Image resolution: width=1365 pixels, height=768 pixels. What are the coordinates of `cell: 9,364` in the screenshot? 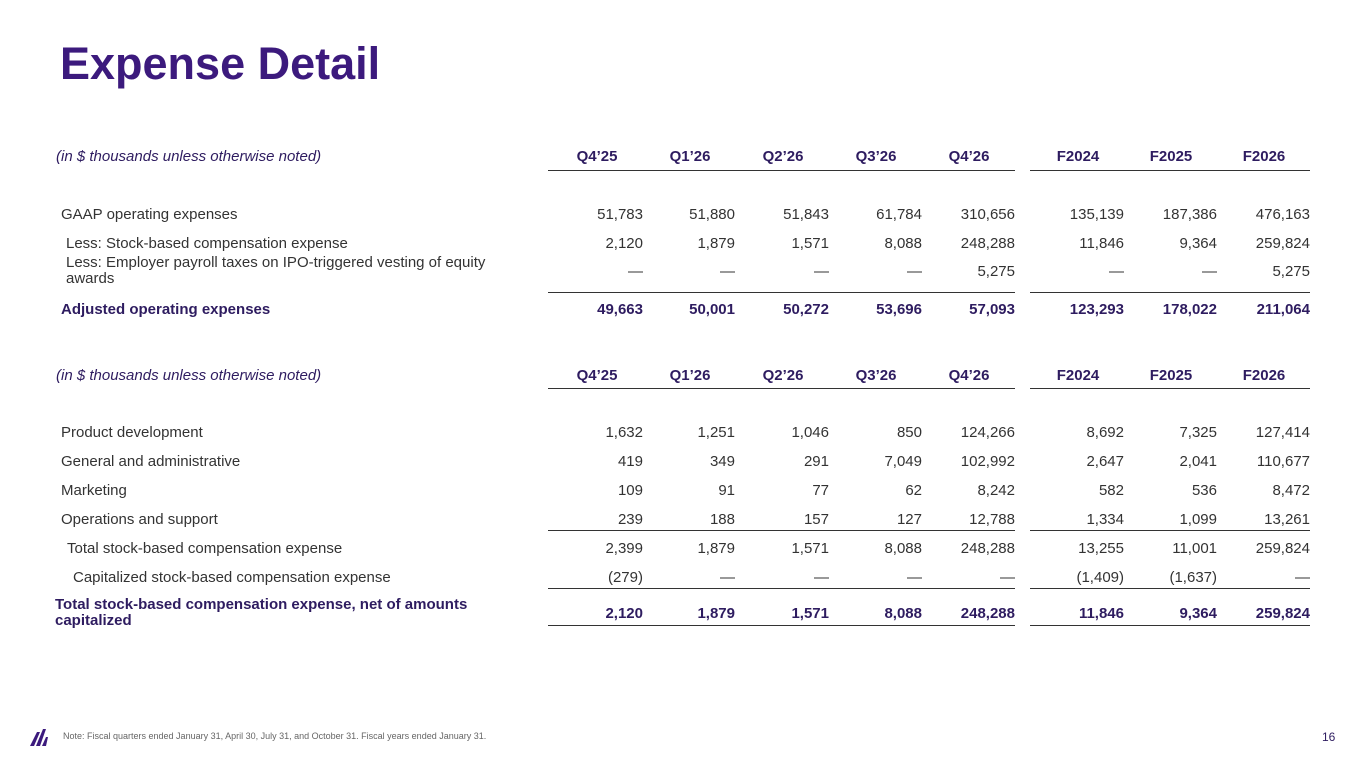 It's located at (1198, 613).